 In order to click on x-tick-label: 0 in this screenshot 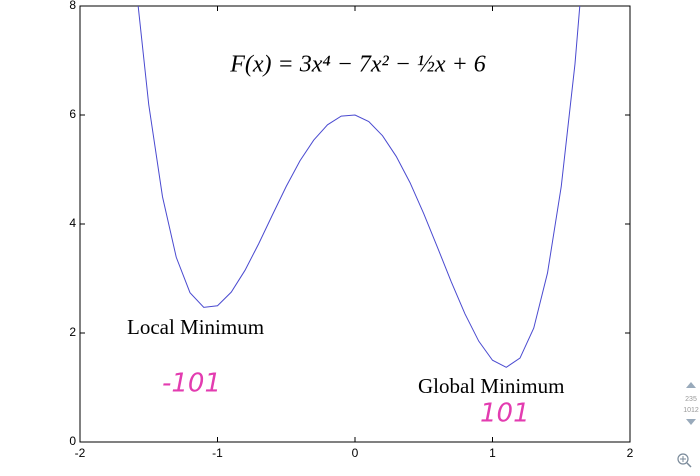, I will do `click(355, 453)`.